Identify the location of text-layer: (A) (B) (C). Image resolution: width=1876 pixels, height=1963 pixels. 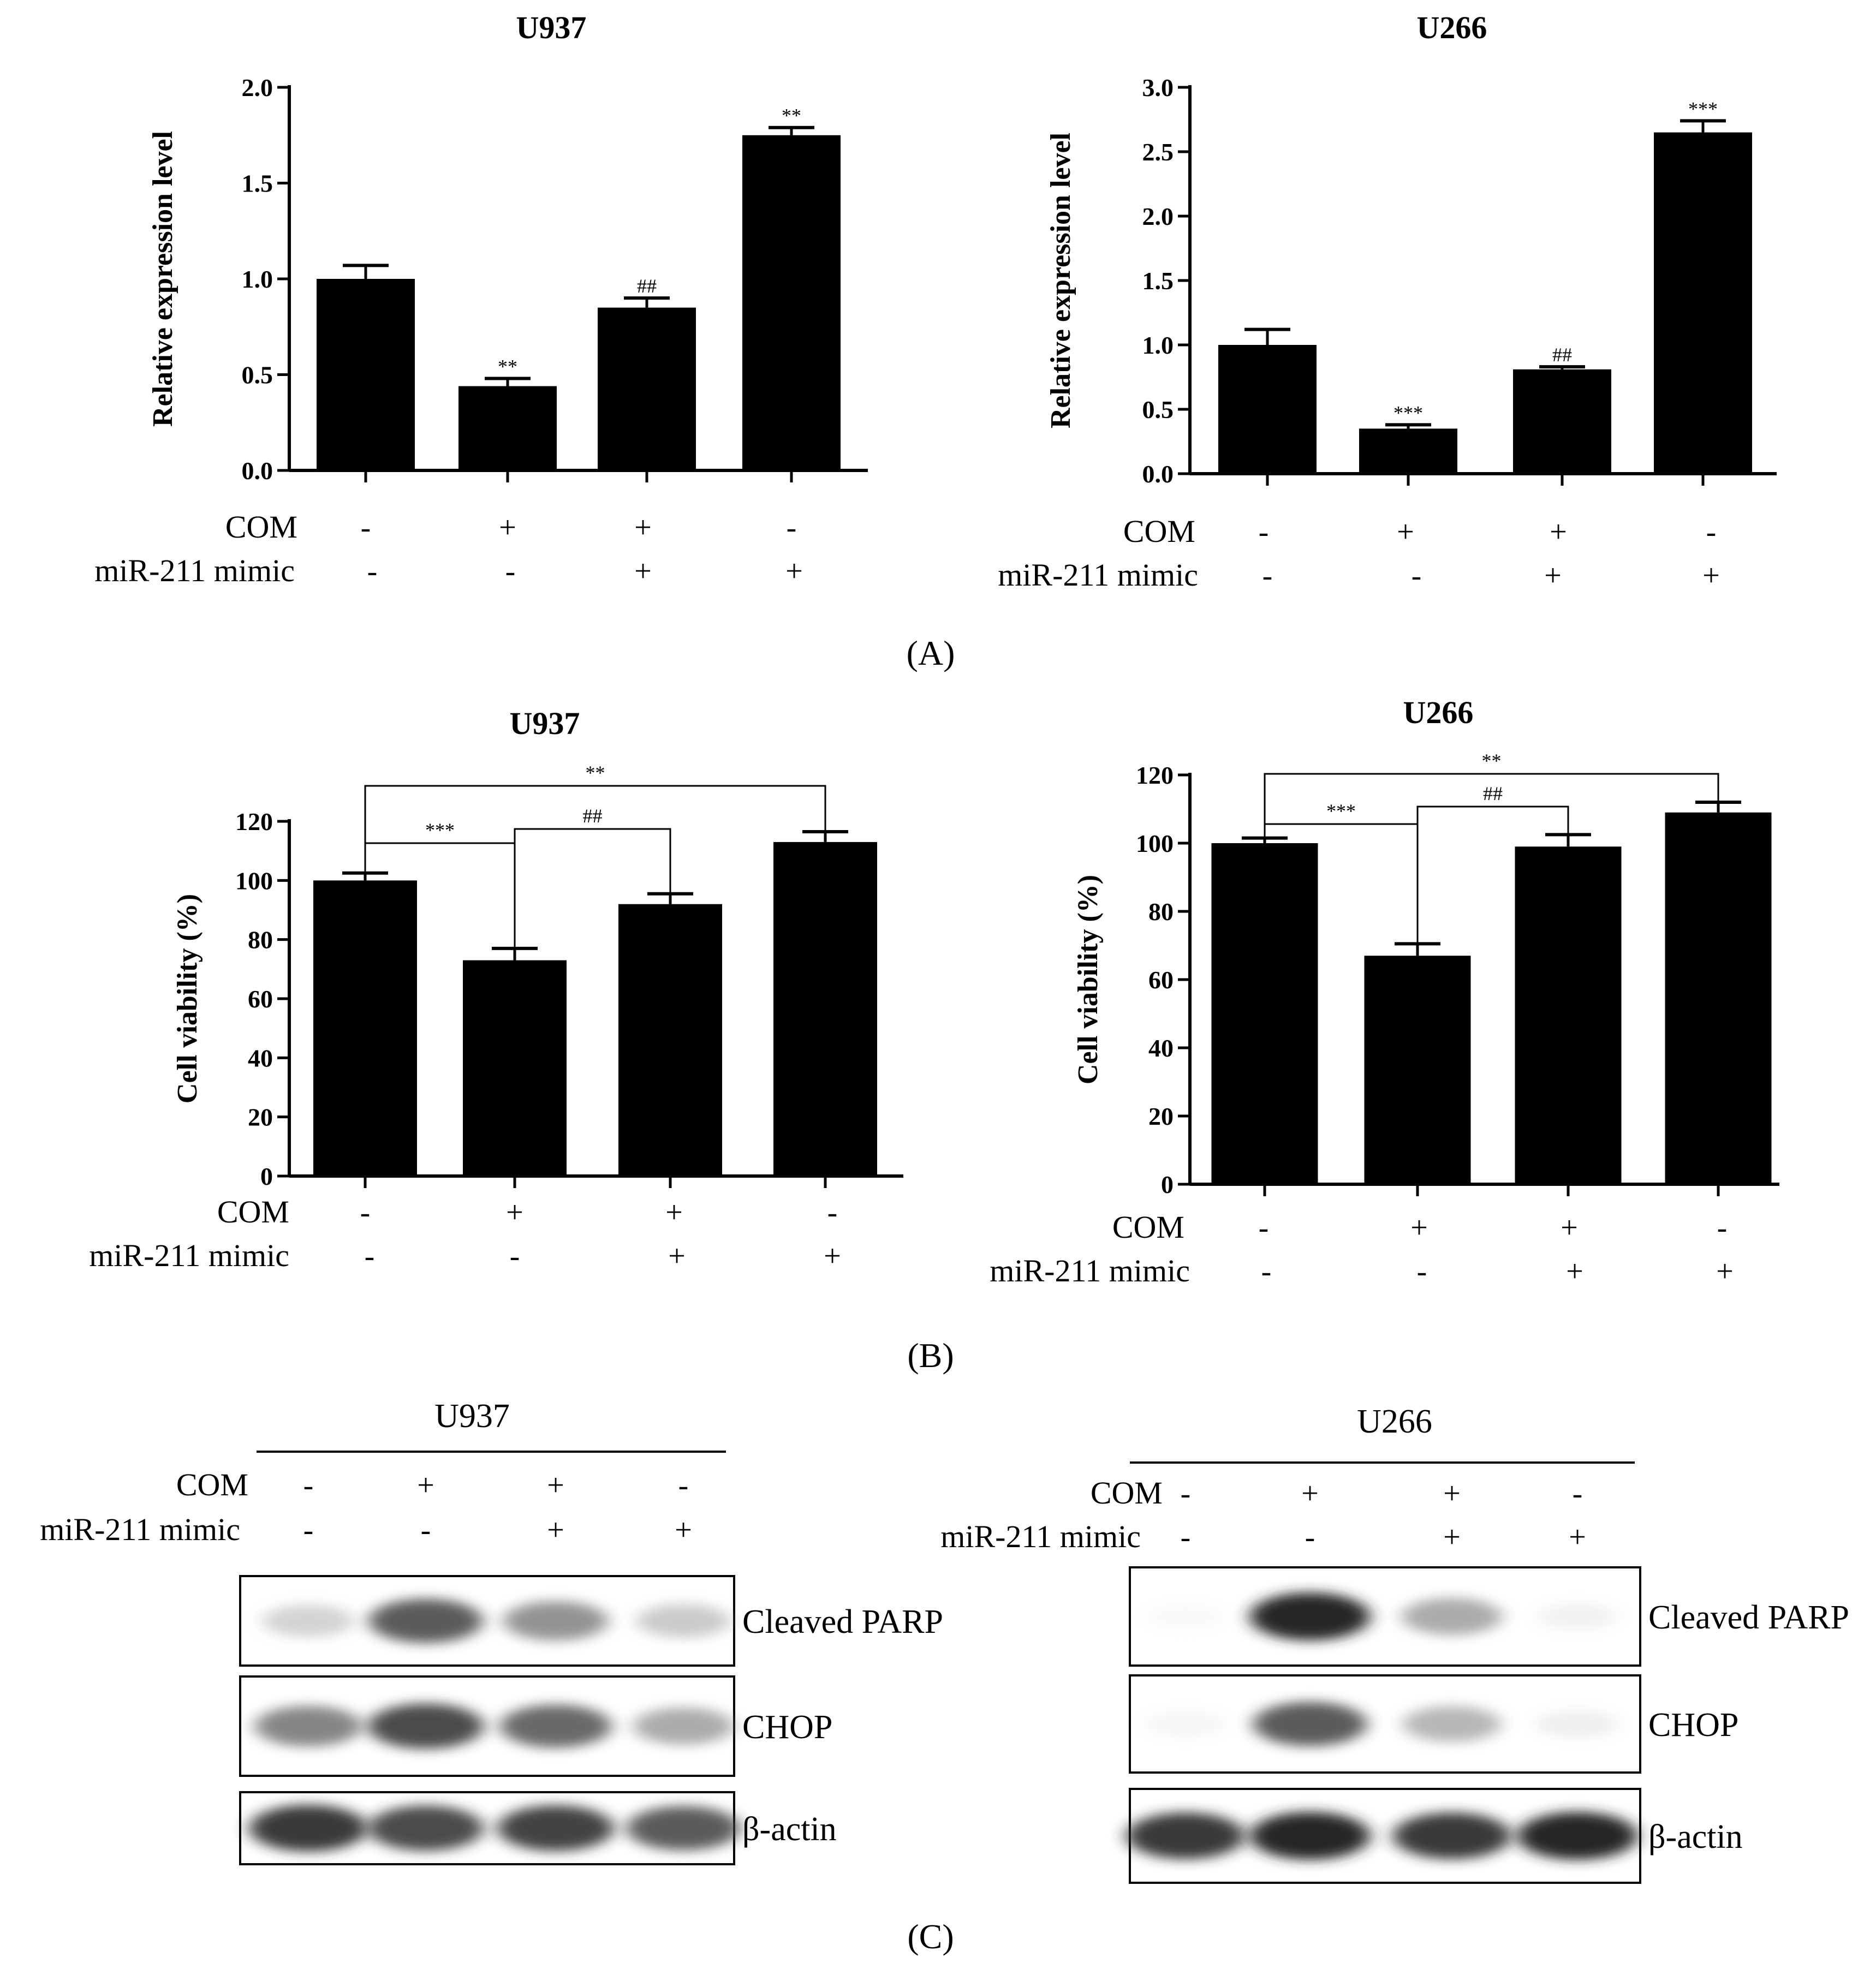
(931, 1295).